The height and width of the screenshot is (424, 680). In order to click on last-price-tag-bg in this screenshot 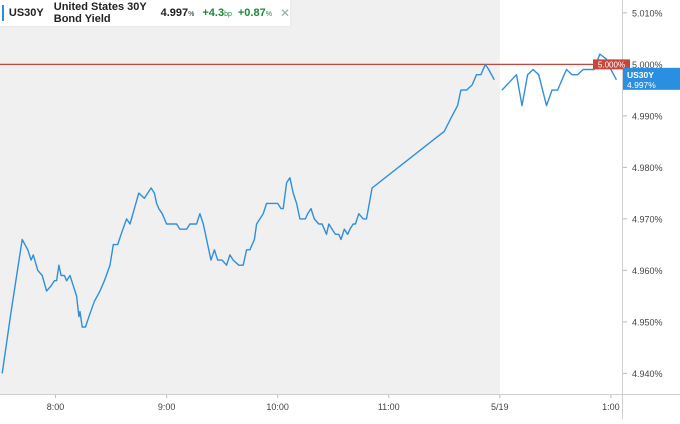, I will do `click(651, 78)`.